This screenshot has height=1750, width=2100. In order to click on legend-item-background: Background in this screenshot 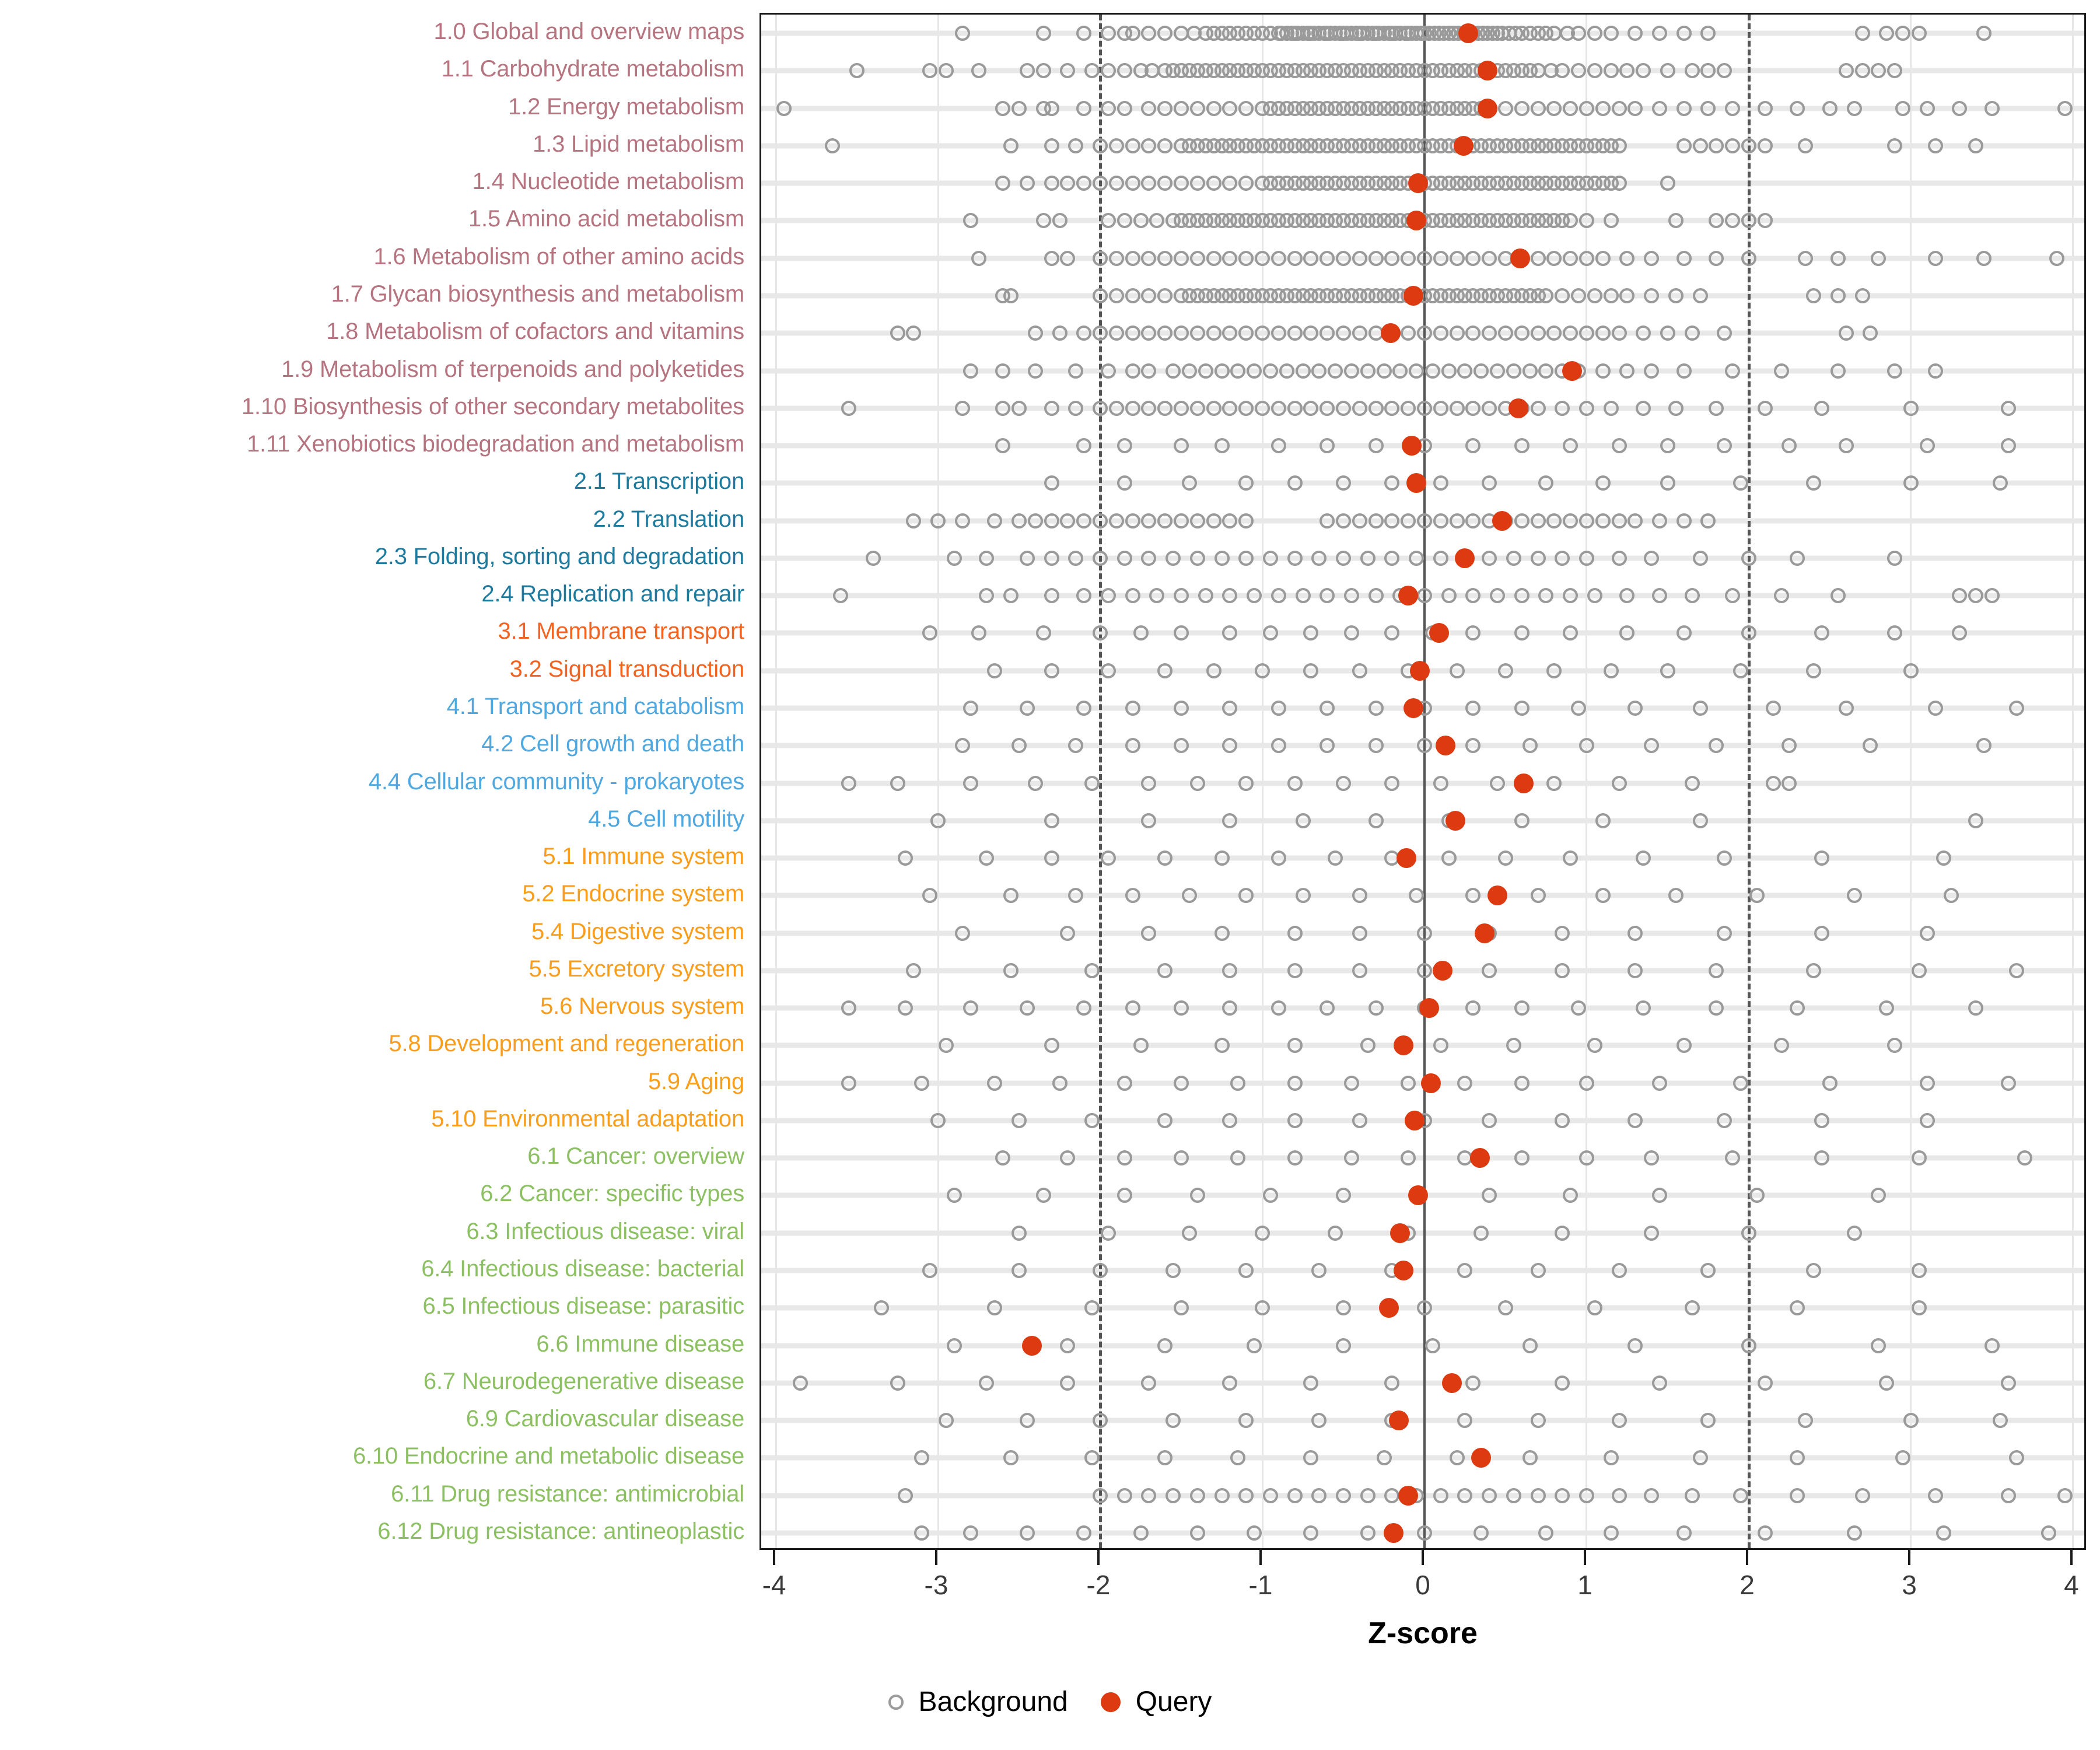, I will do `click(978, 1702)`.